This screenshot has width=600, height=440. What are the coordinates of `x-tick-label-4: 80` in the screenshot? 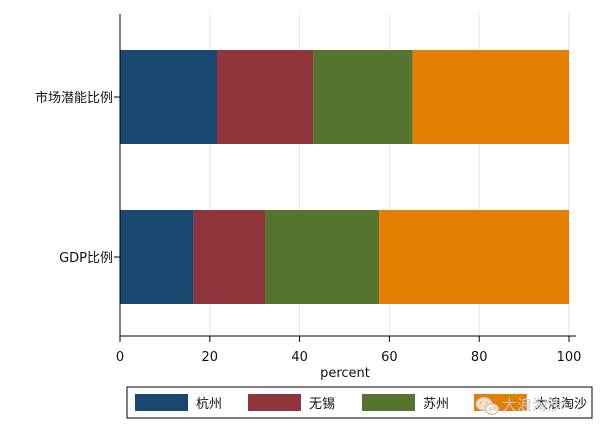 It's located at (479, 357).